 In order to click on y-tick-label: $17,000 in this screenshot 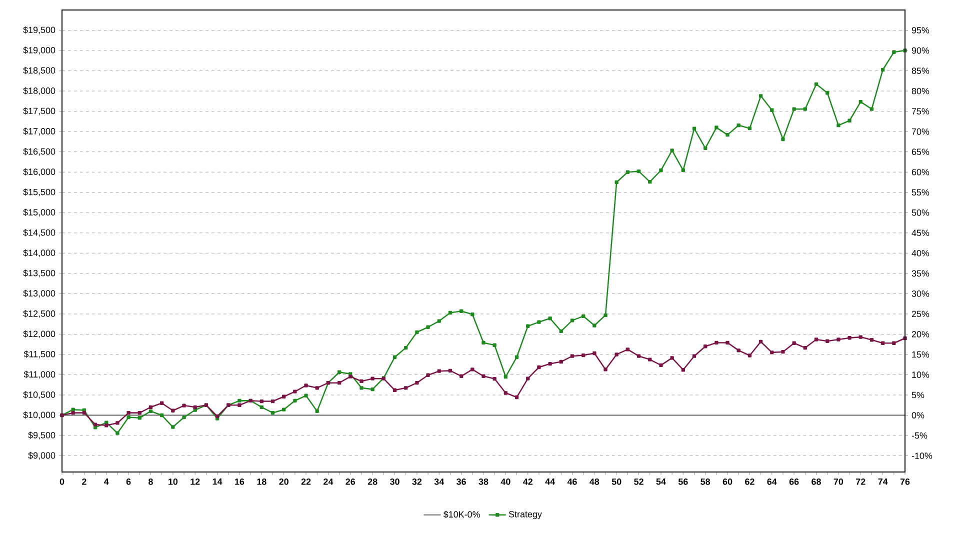, I will do `click(39, 132)`.